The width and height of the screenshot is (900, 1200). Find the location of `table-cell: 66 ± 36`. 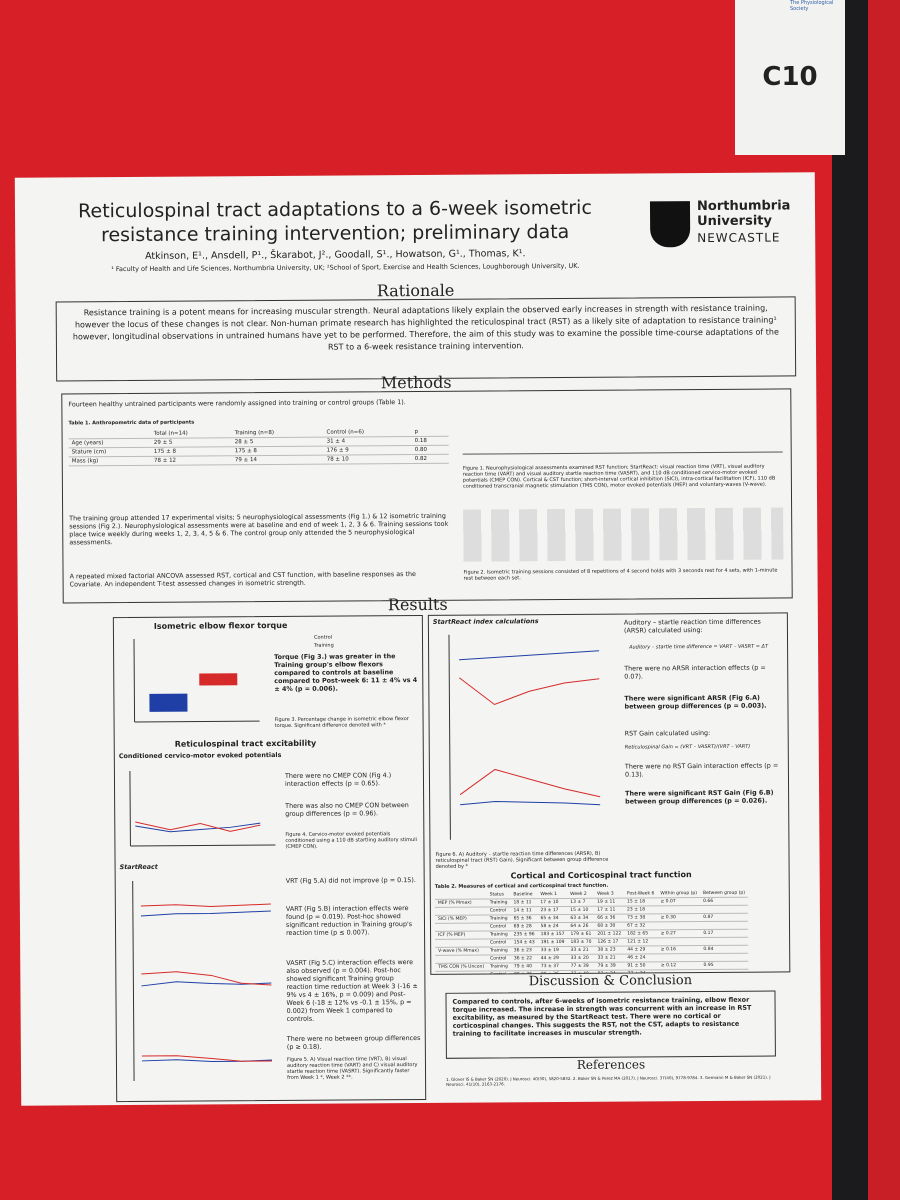

table-cell: 66 ± 36 is located at coordinates (609, 918).